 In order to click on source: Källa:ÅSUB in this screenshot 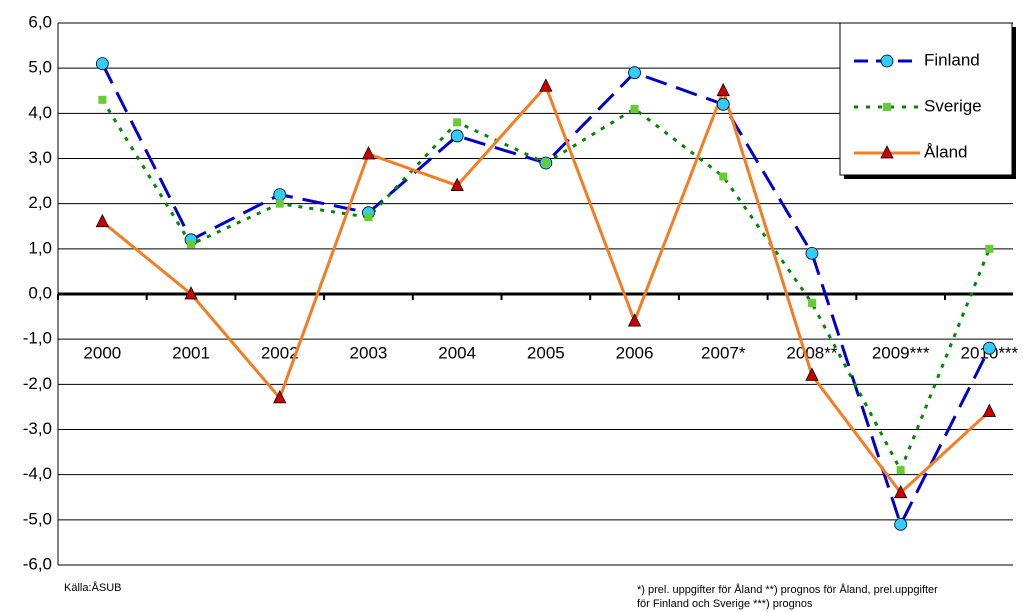, I will do `click(92, 587)`.